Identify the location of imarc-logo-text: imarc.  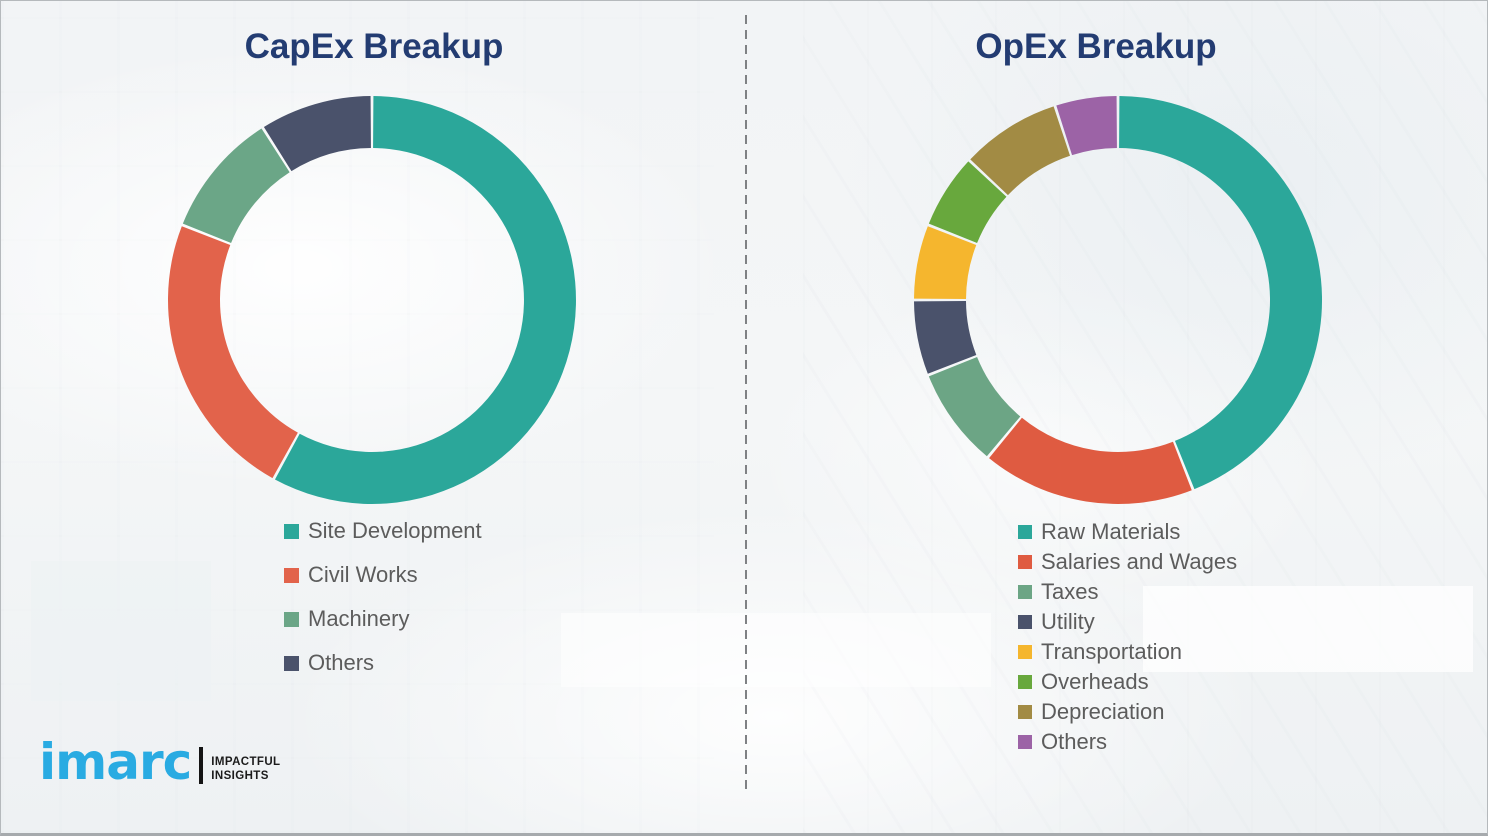
(115, 762).